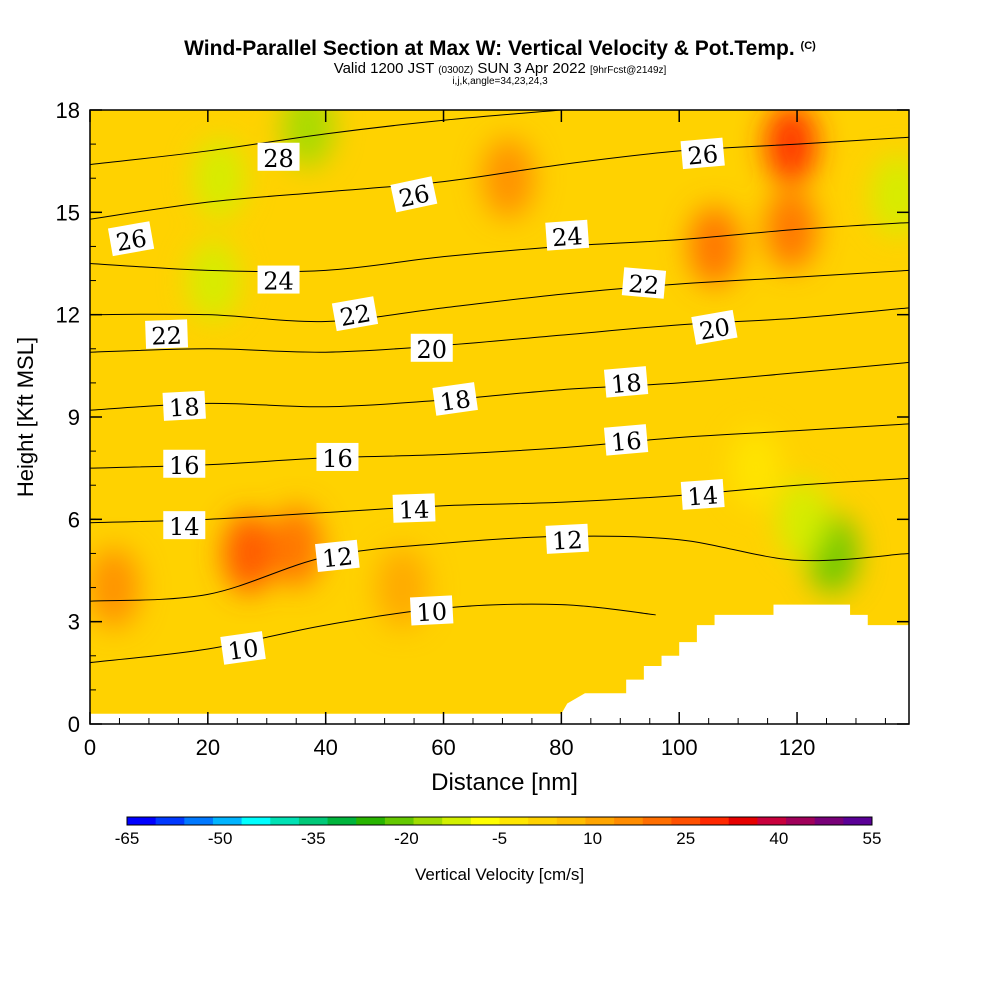 This screenshot has height=1000, width=1000. I want to click on contour-label-group: 10, so click(243, 648).